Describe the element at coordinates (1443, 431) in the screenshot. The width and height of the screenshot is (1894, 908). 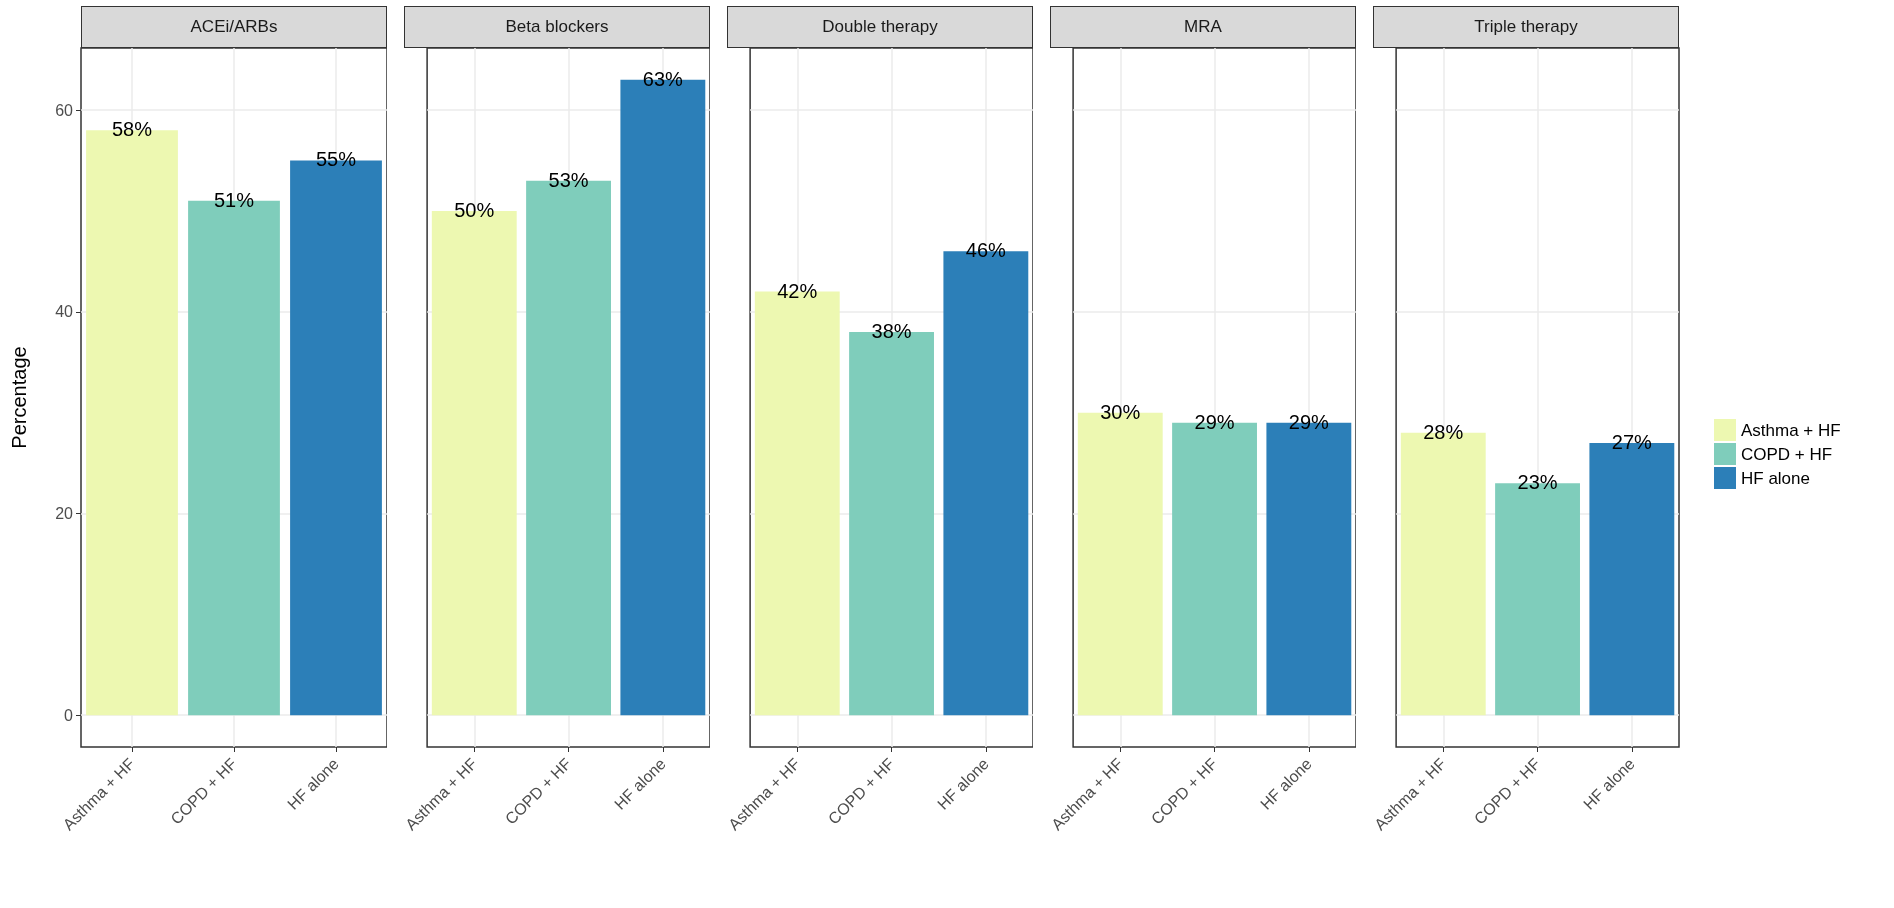
I see `data-label: 28%` at that location.